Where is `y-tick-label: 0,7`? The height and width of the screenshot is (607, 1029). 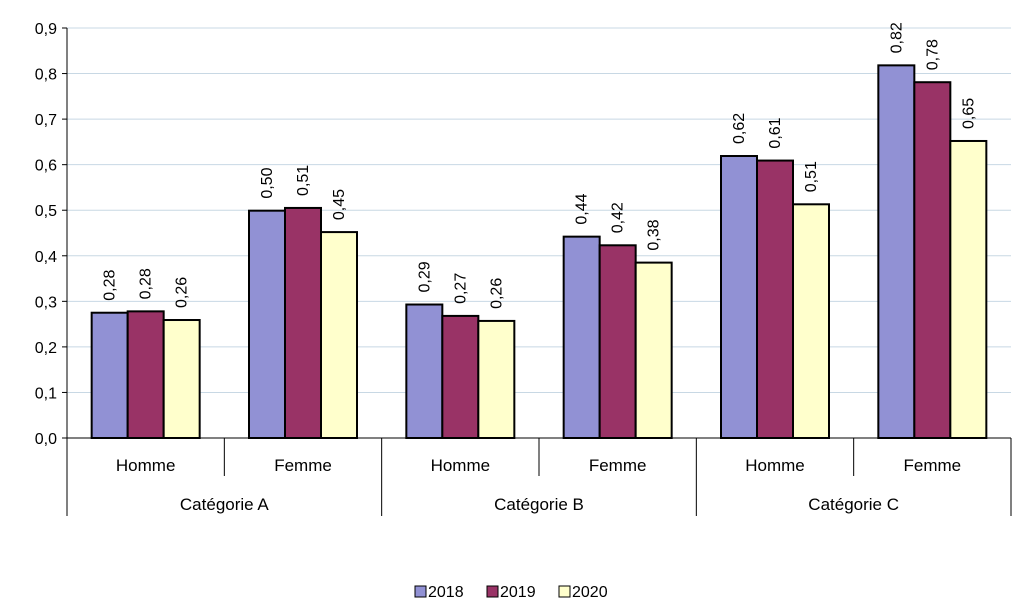 y-tick-label: 0,7 is located at coordinates (46, 120).